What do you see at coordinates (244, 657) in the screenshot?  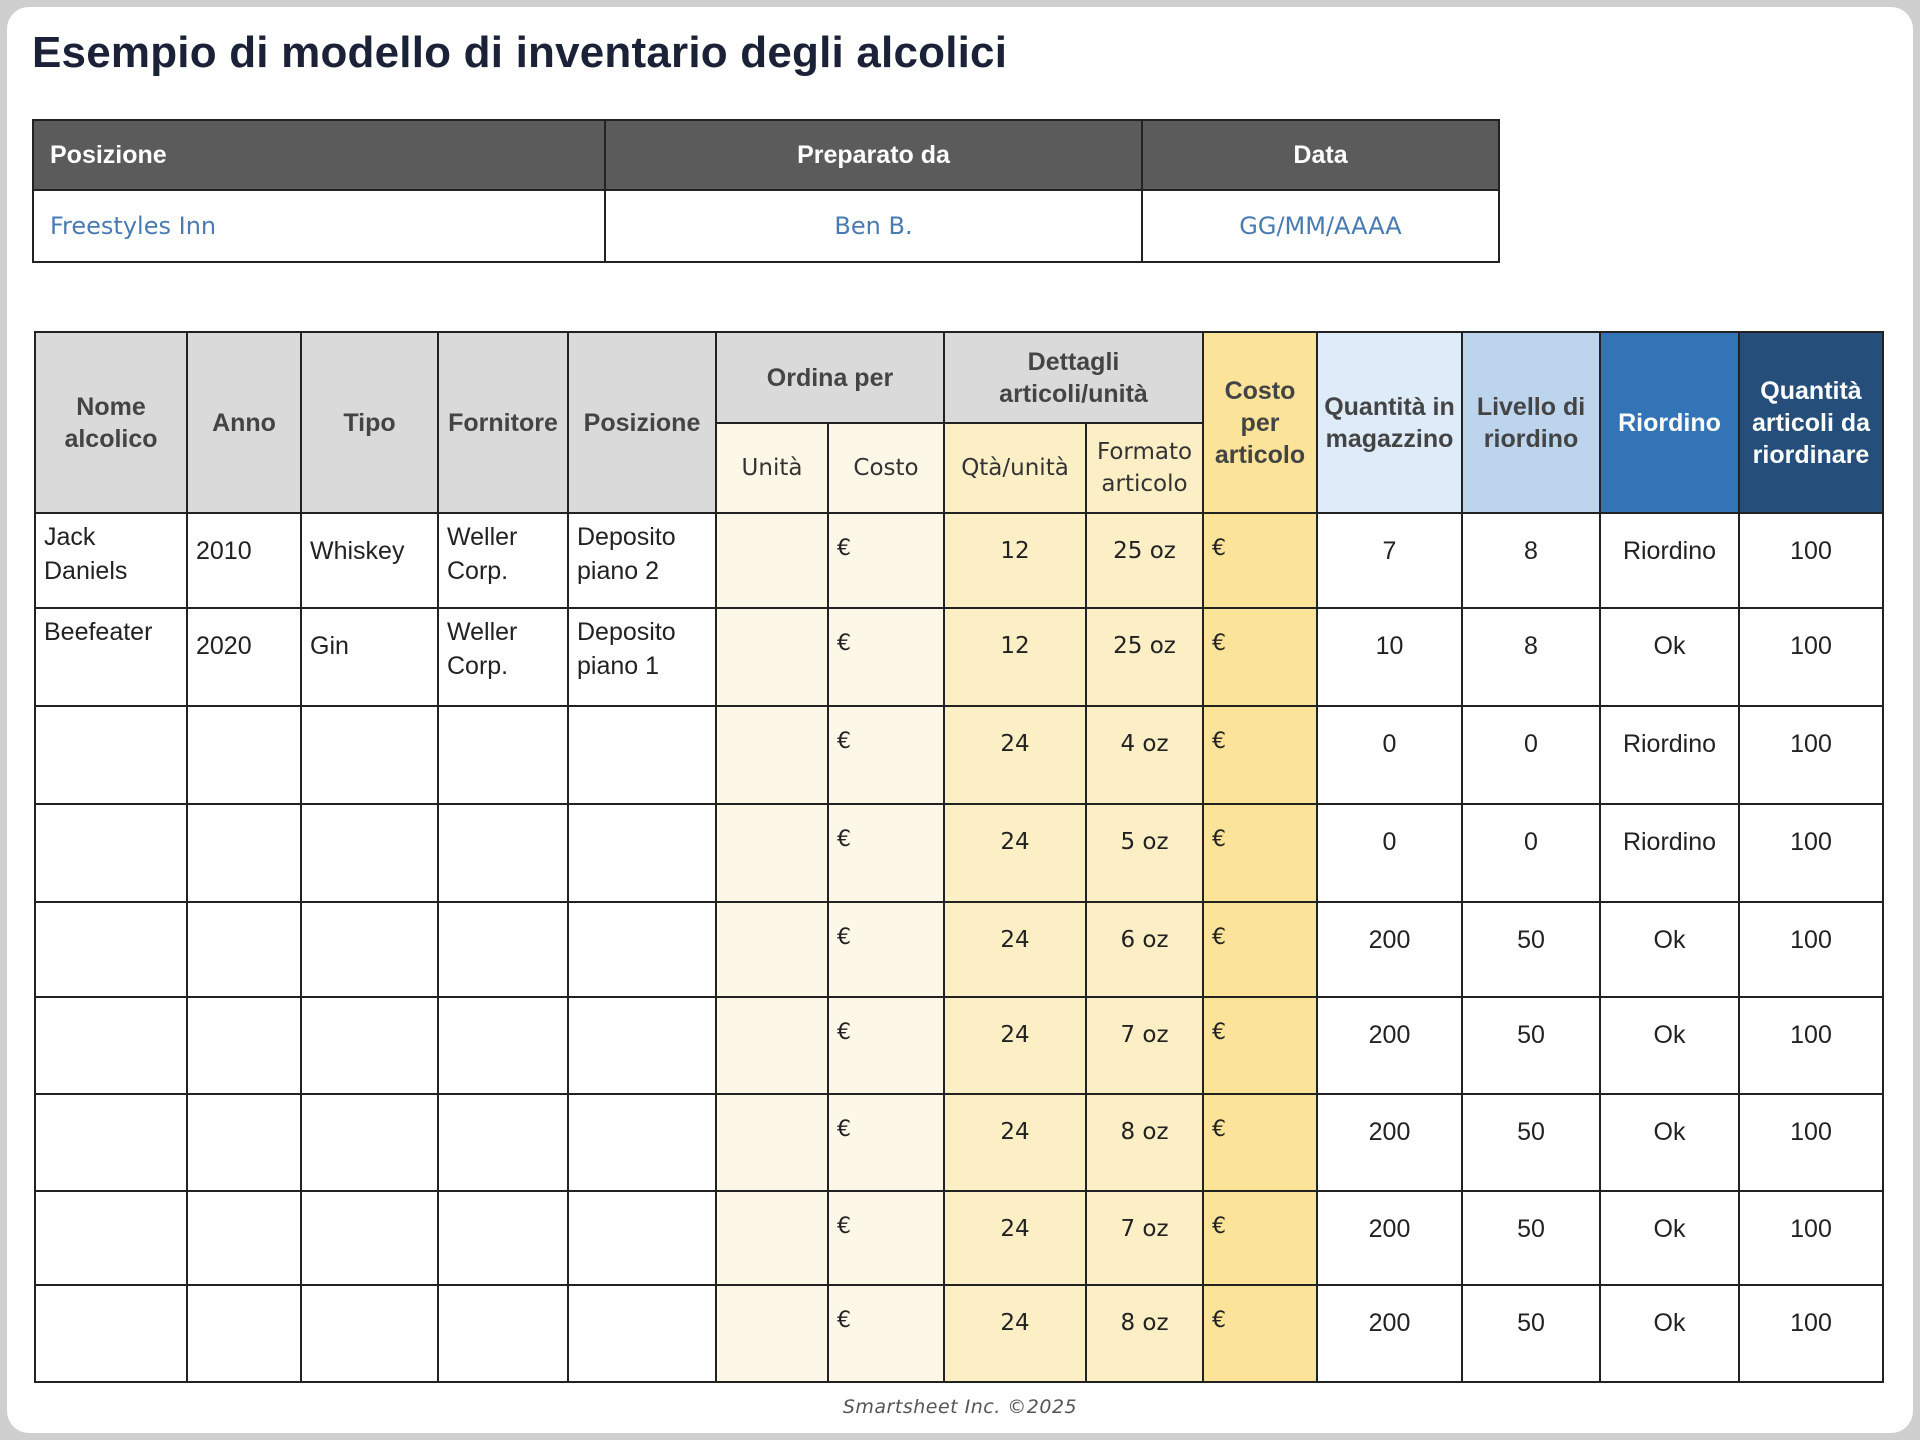 I see `cell-anno: 2020` at bounding box center [244, 657].